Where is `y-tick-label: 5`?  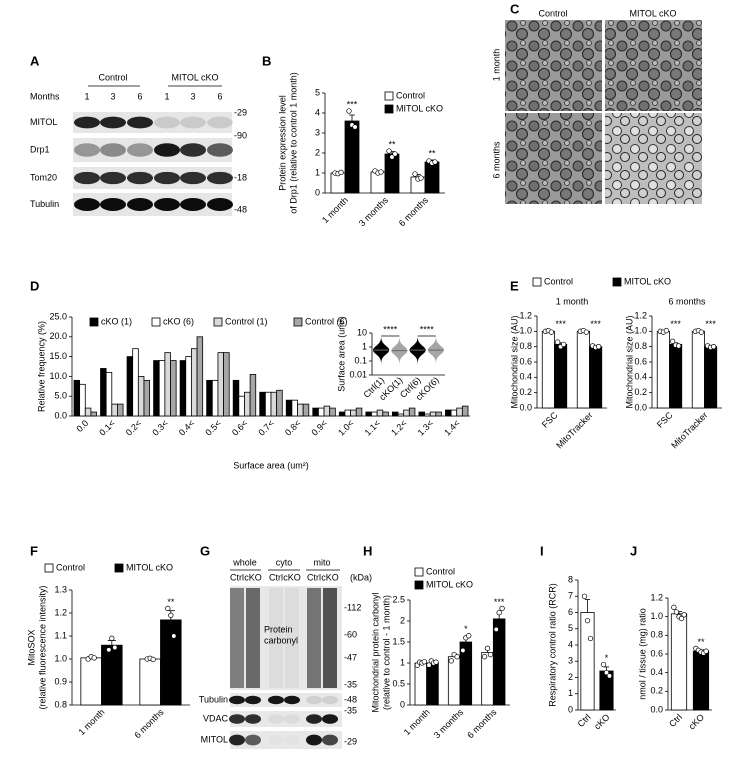 y-tick-label: 5 is located at coordinates (570, 628).